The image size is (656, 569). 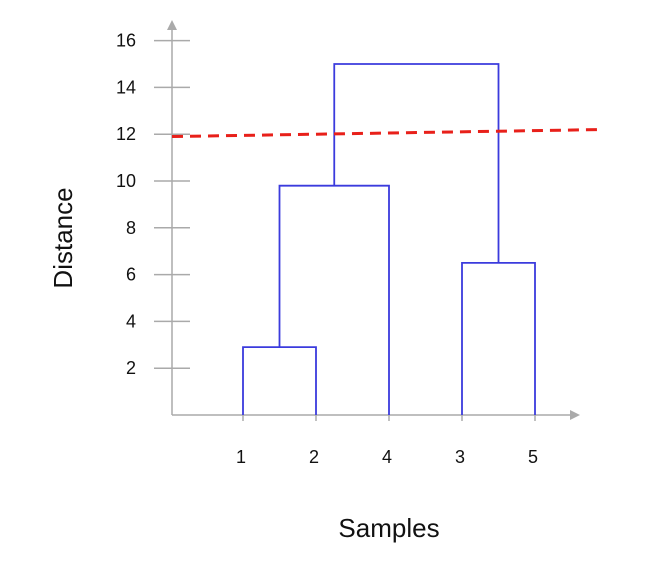 What do you see at coordinates (131, 321) in the screenshot?
I see `y-tick-label: 4` at bounding box center [131, 321].